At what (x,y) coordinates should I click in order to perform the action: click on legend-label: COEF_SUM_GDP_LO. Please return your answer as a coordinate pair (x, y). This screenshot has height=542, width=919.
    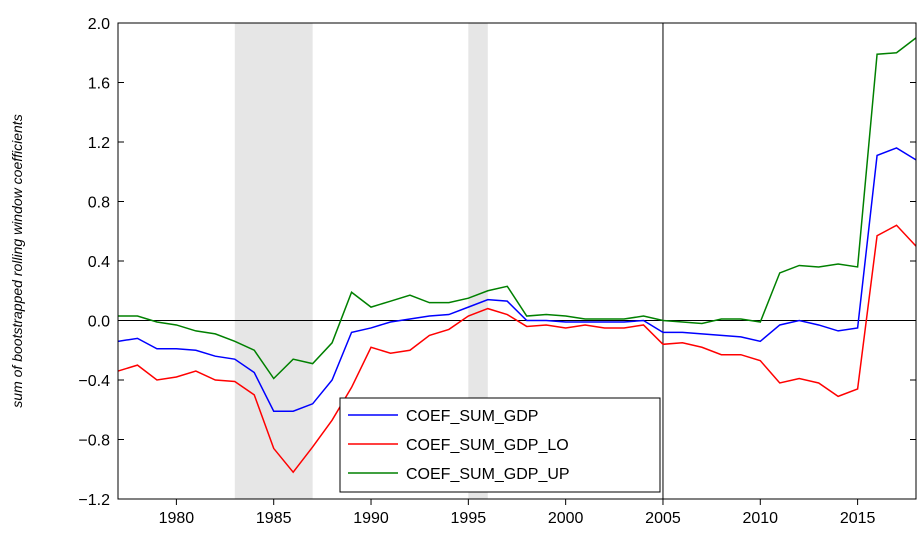
    Looking at the image, I should click on (487, 445).